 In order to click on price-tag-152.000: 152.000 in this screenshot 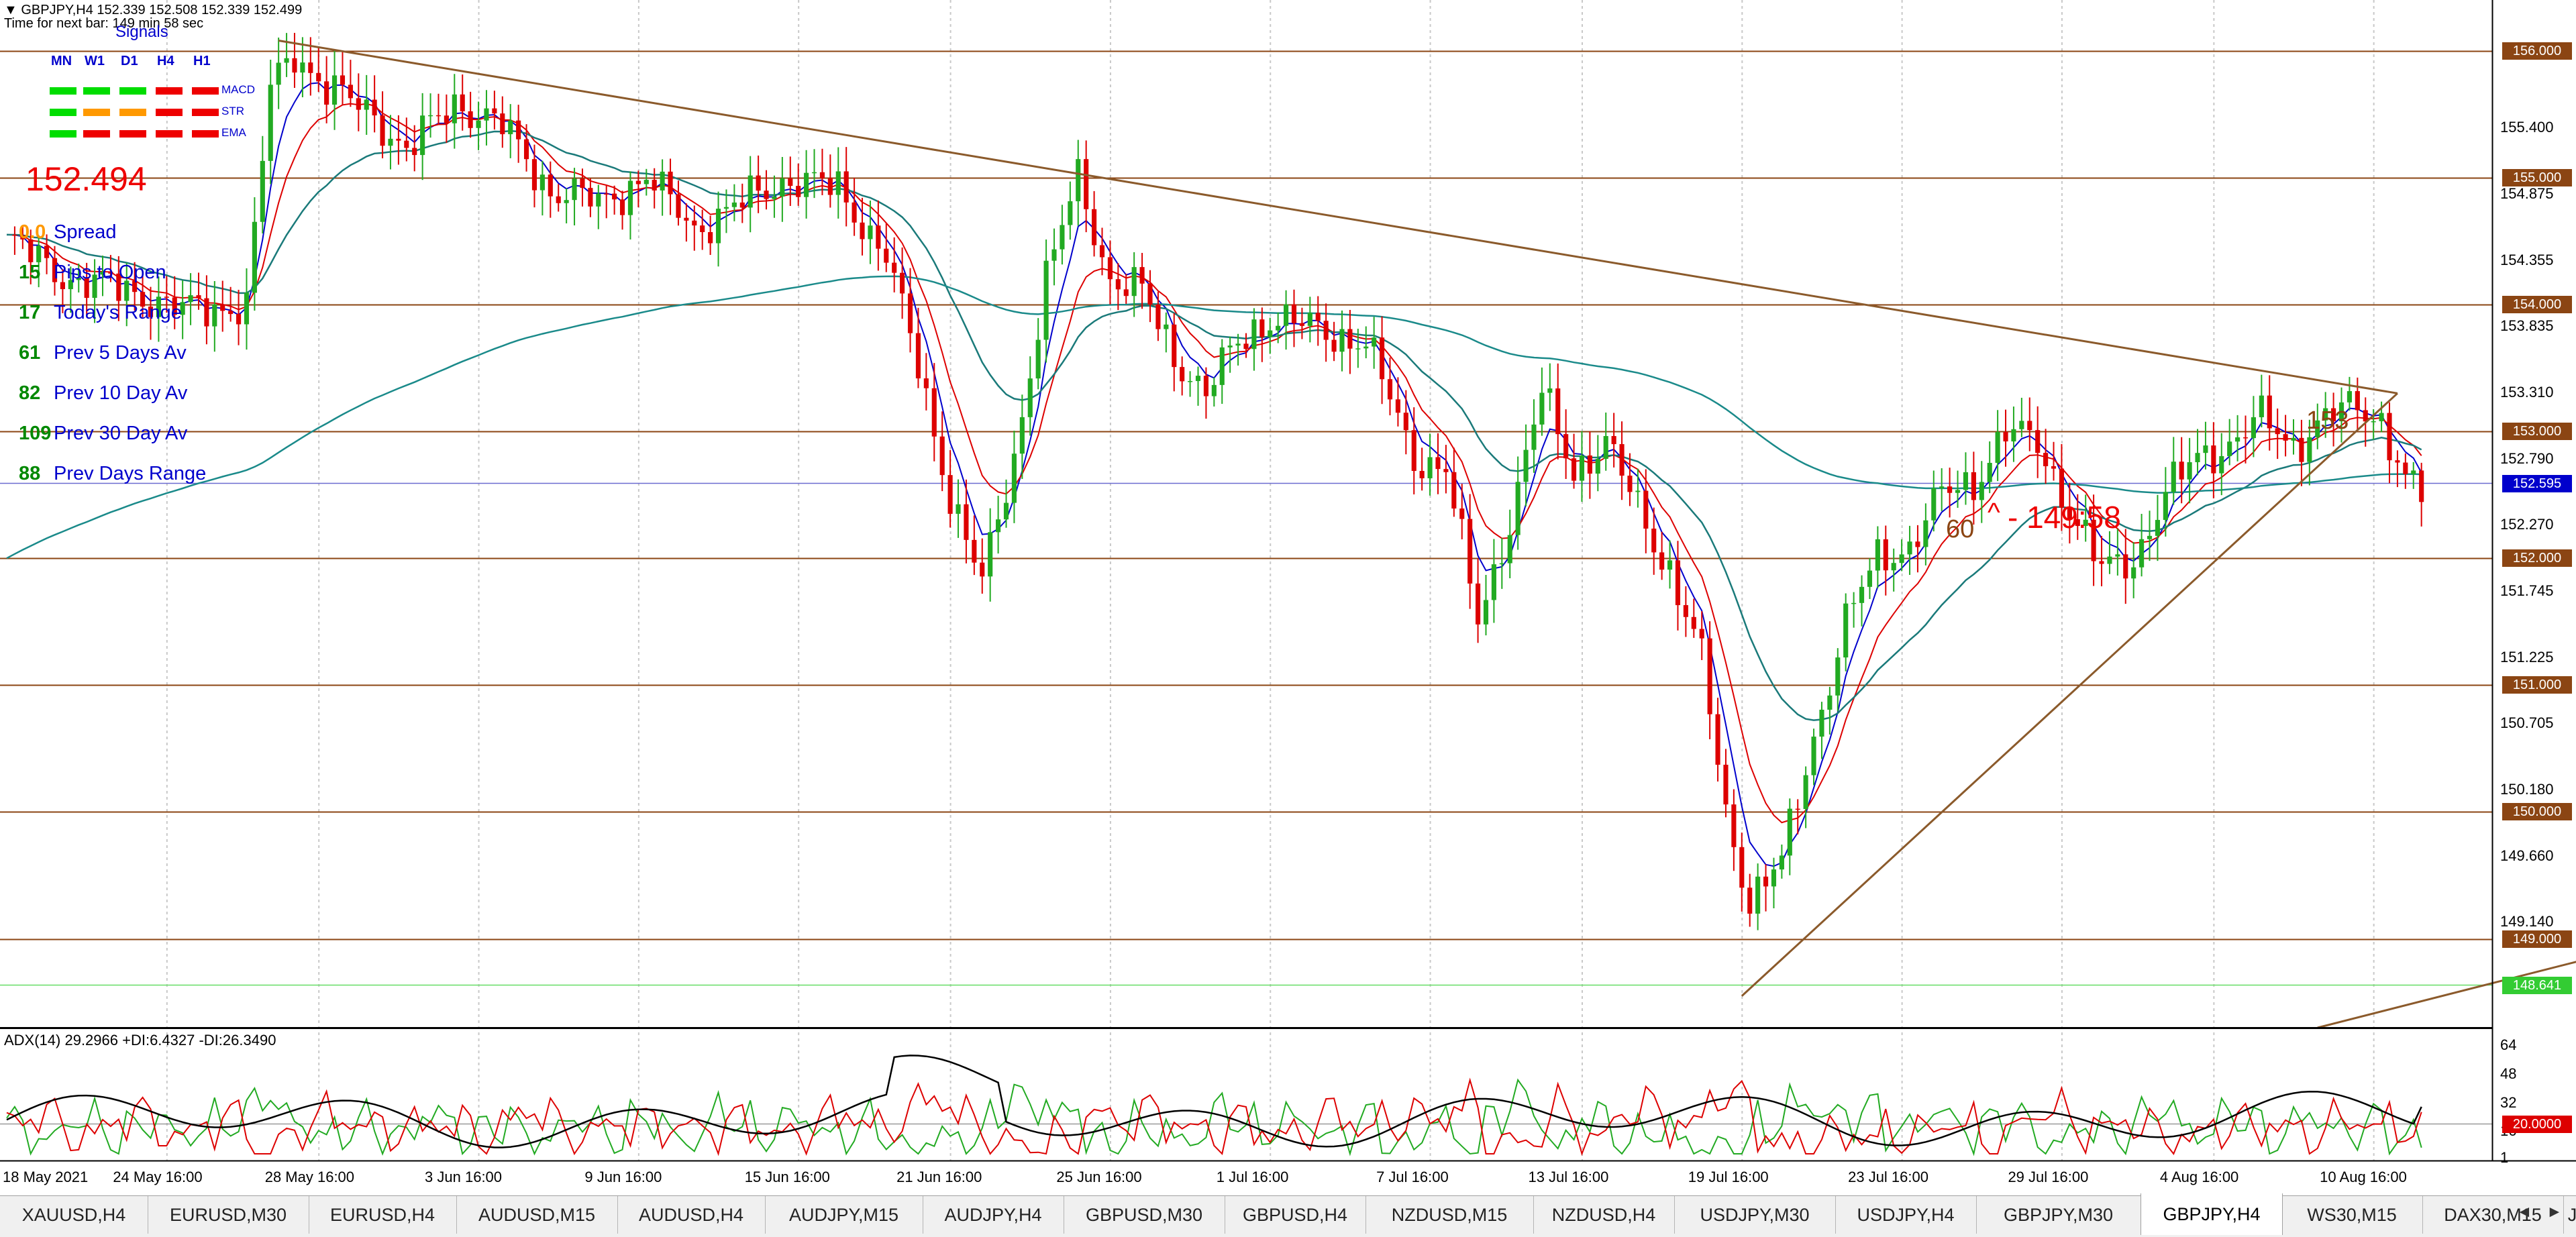, I will do `click(2537, 558)`.